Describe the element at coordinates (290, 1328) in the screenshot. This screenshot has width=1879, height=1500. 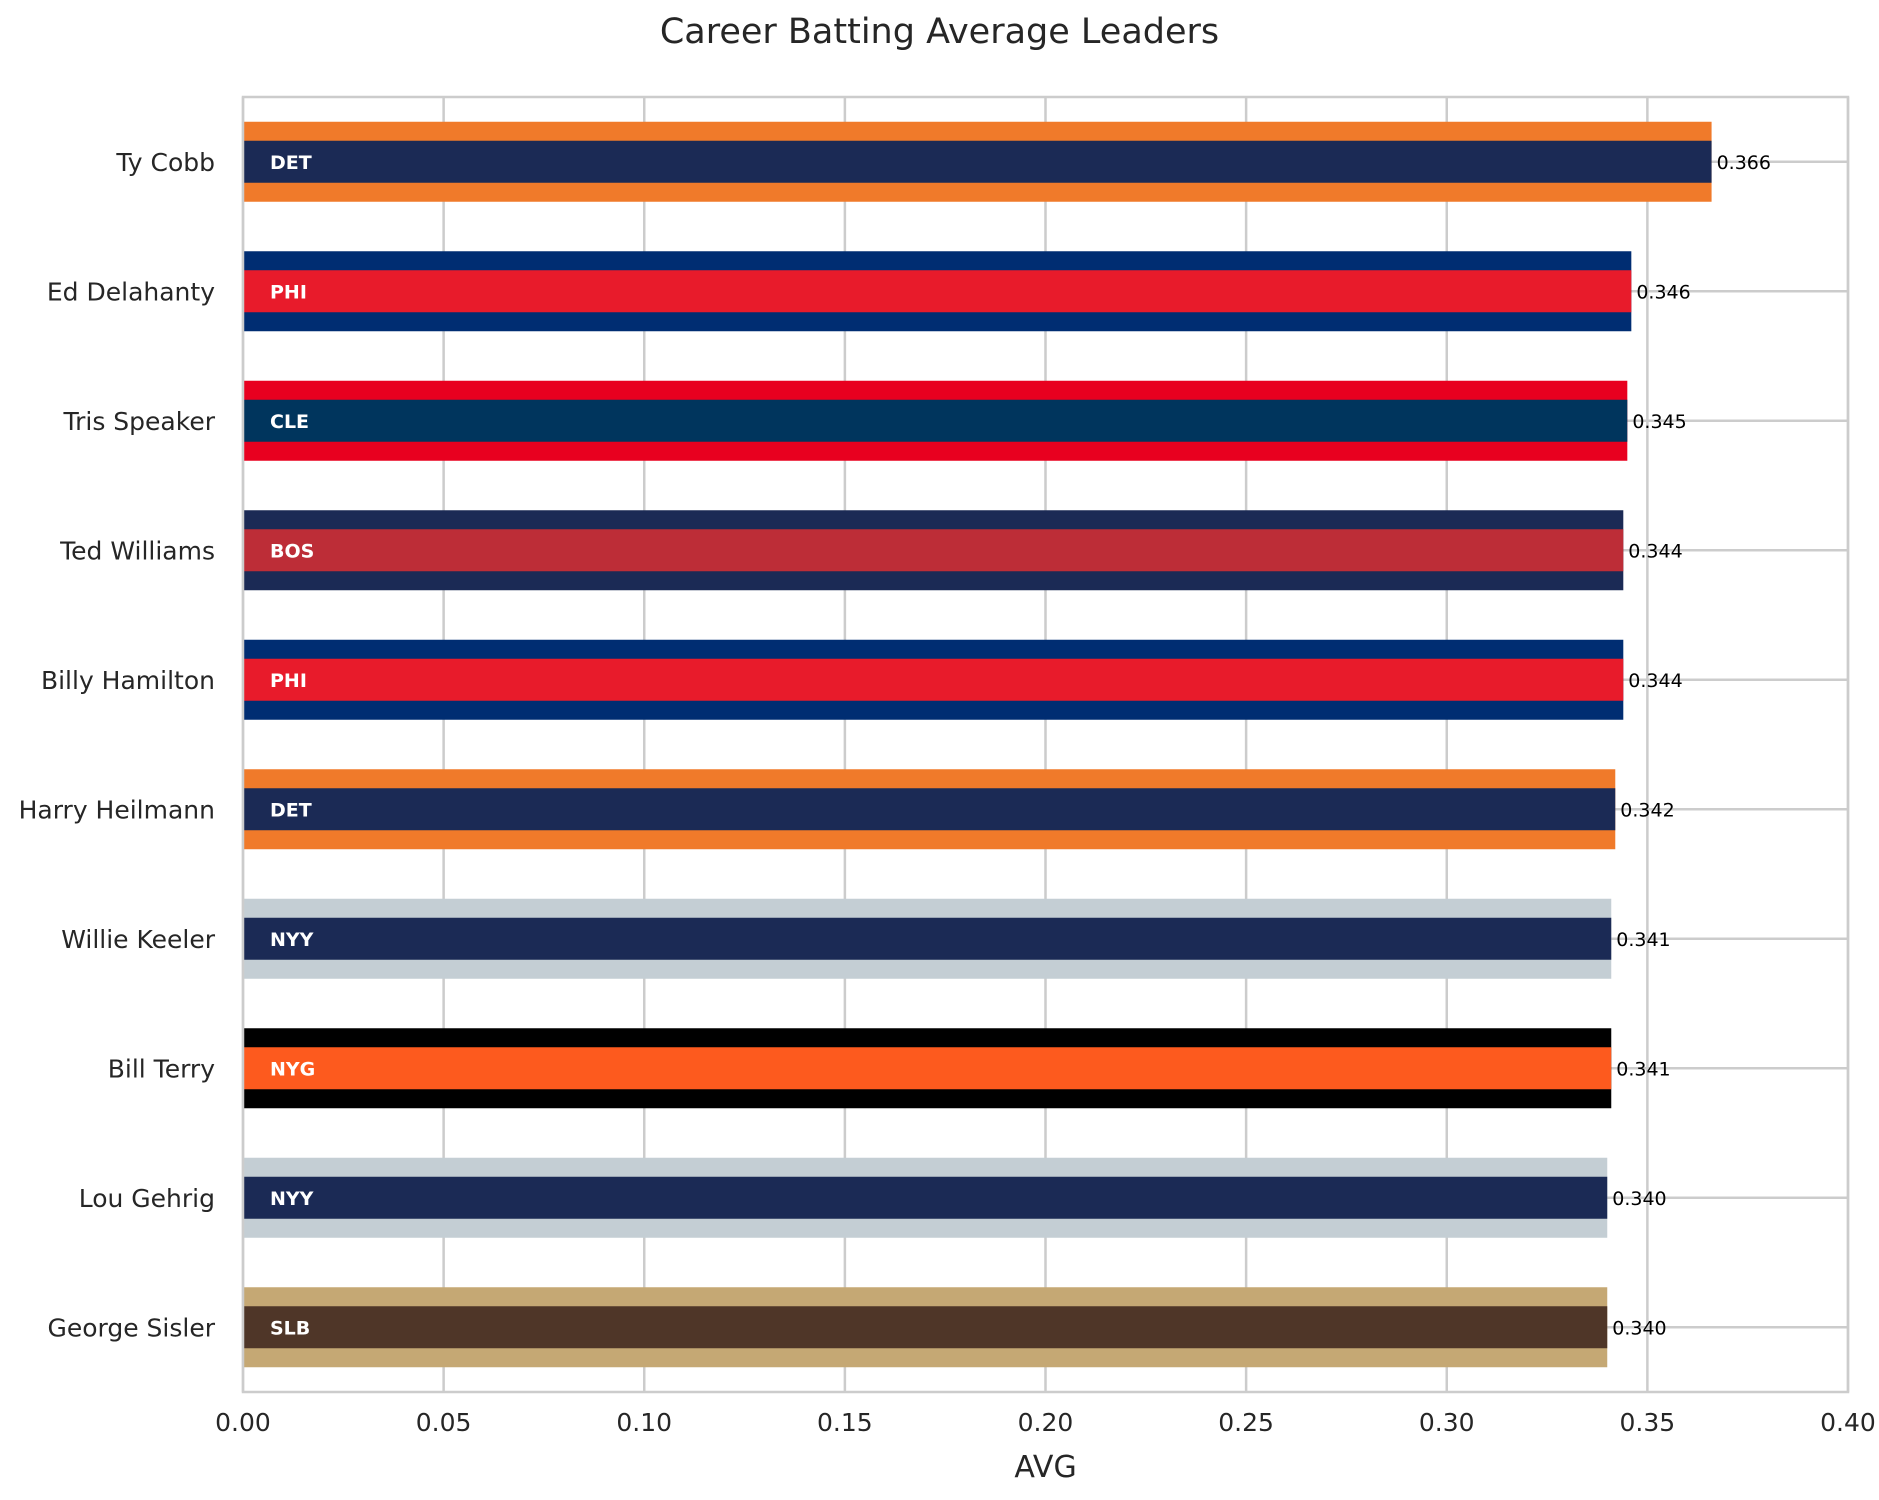
I see `team-label: SLB` at that location.